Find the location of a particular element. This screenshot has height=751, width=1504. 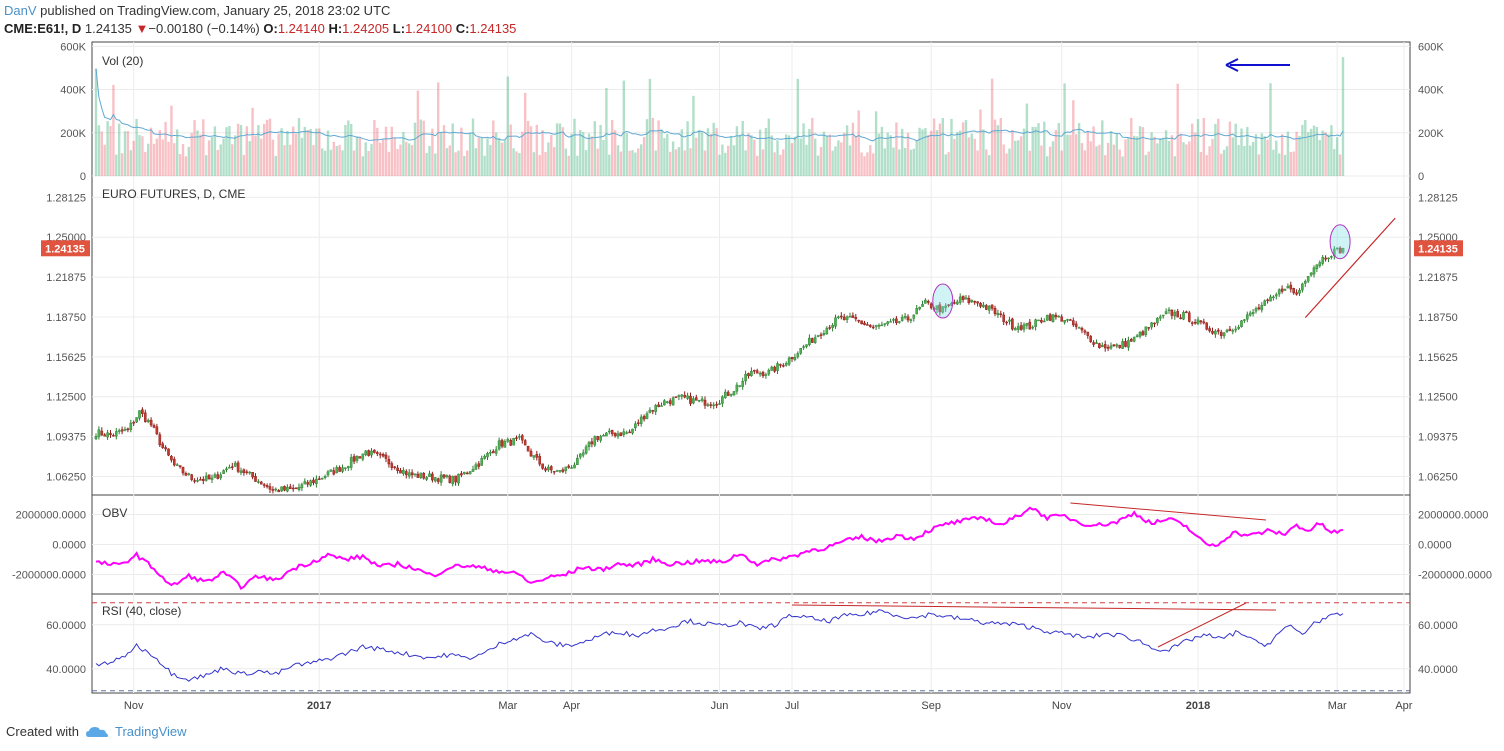

high-label: H: is located at coordinates (335, 28).